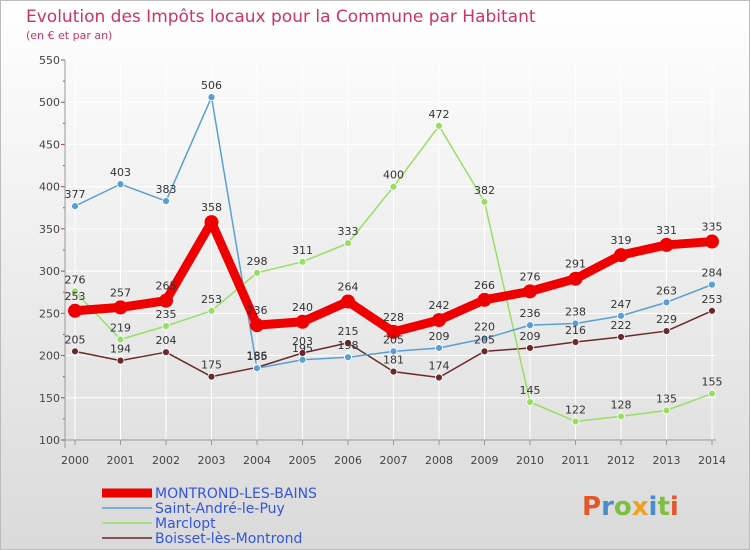 The image size is (750, 550). I want to click on data-label: 236, so click(530, 313).